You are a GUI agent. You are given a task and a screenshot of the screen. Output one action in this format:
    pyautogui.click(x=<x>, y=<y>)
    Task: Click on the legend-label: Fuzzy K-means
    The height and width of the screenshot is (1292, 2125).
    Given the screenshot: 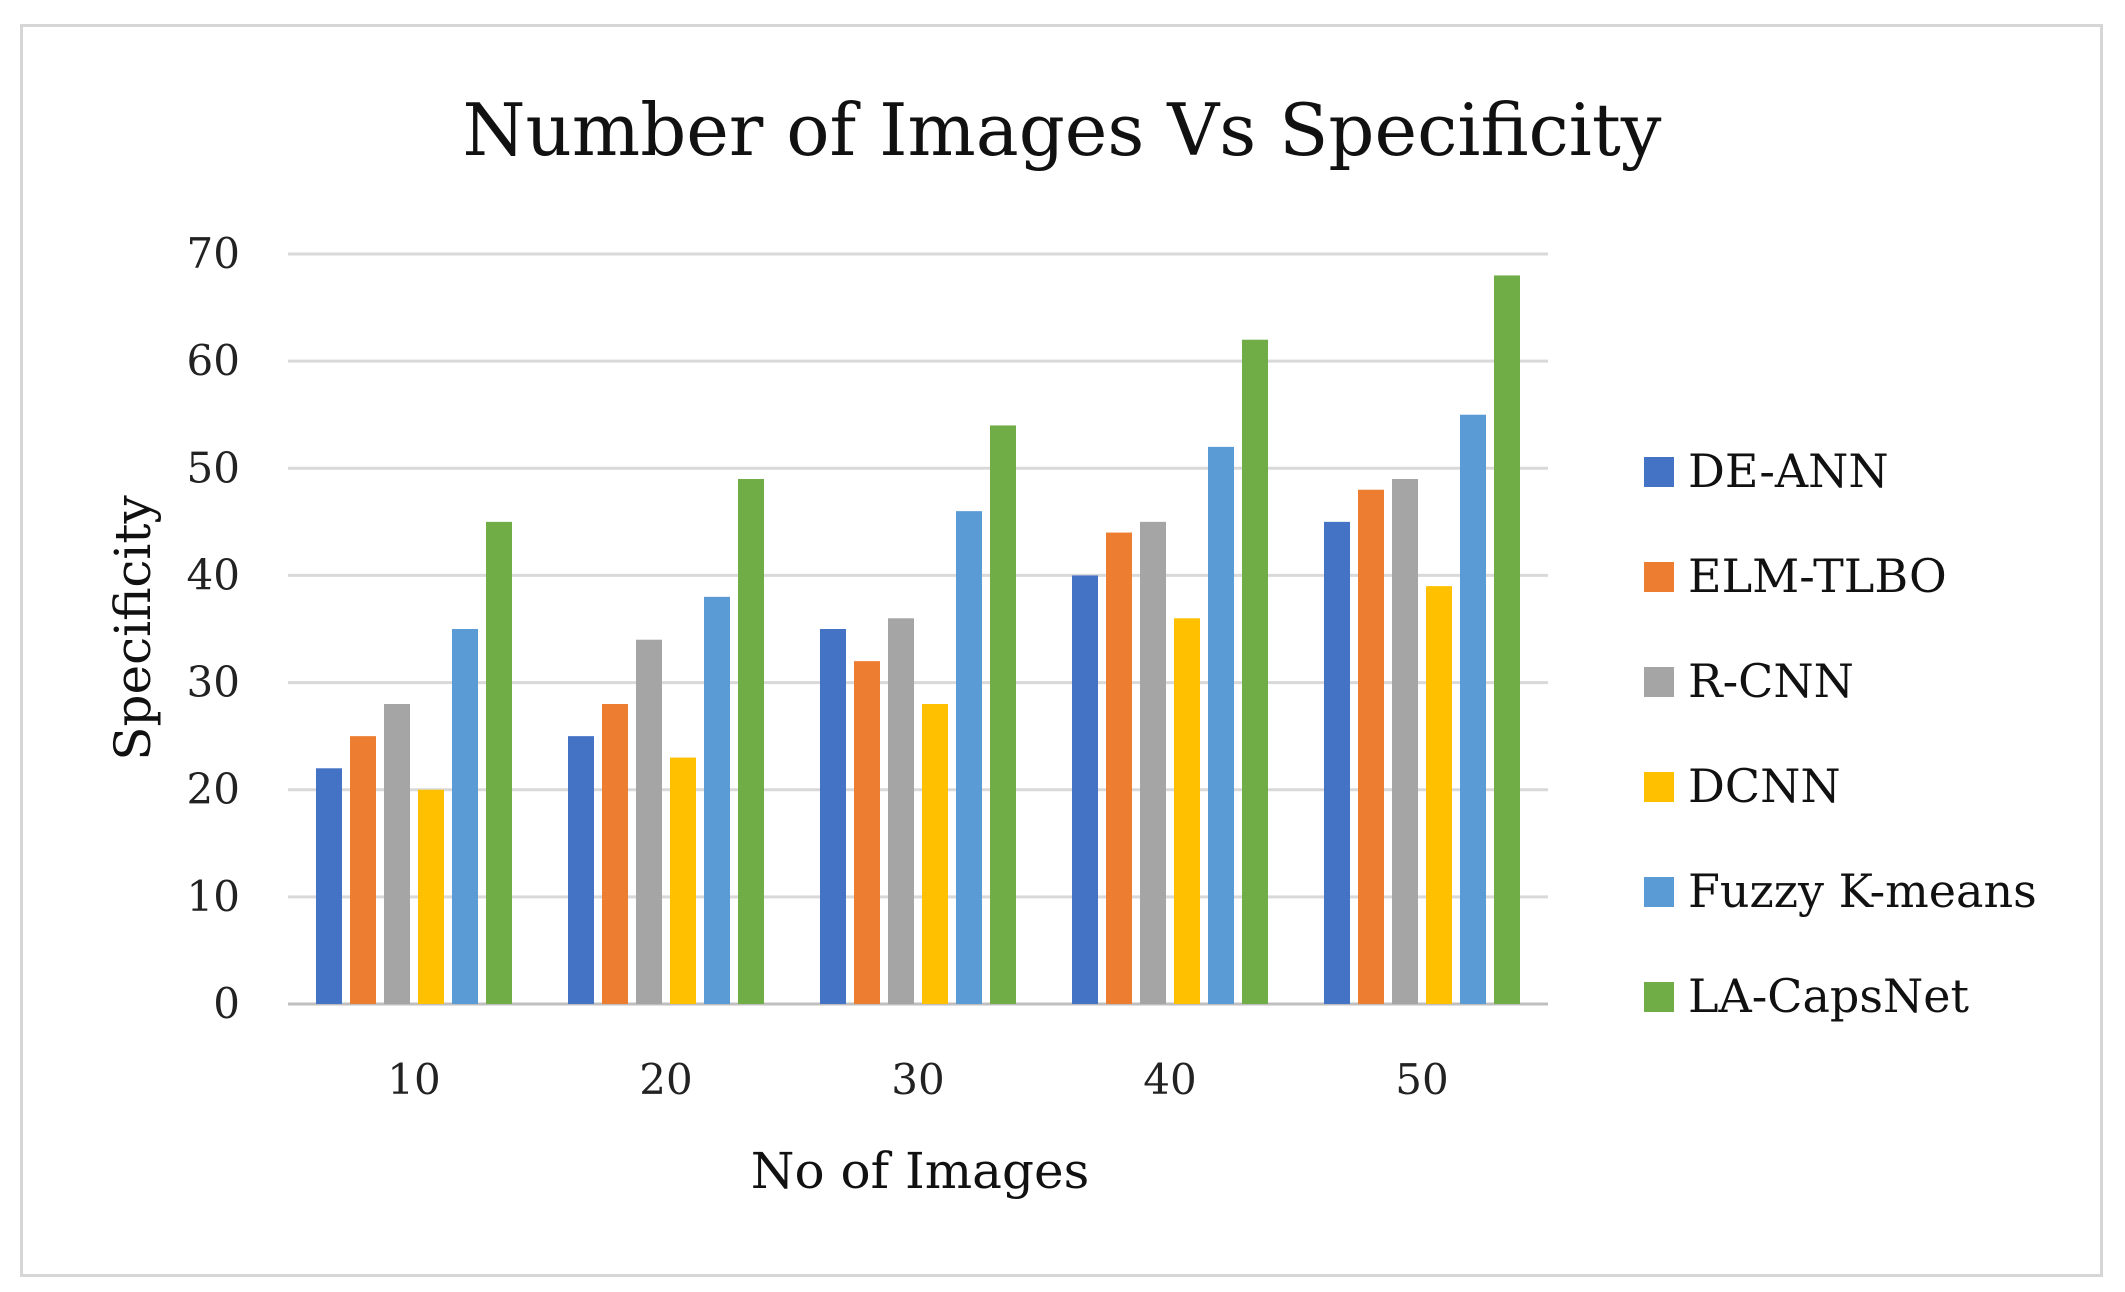 What is the action you would take?
    pyautogui.click(x=1862, y=891)
    